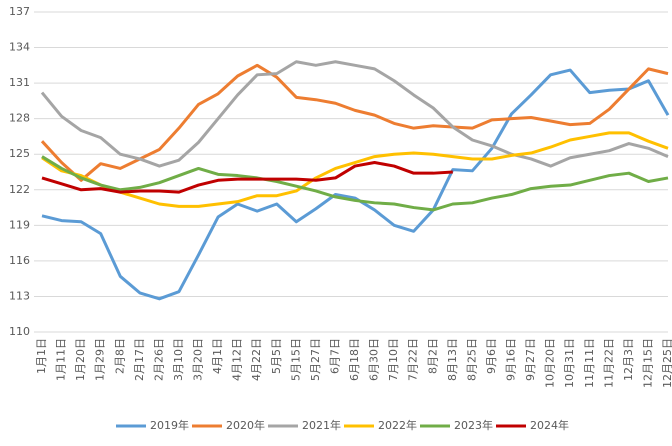  I want to click on legend-label: 2023年, so click(473, 425).